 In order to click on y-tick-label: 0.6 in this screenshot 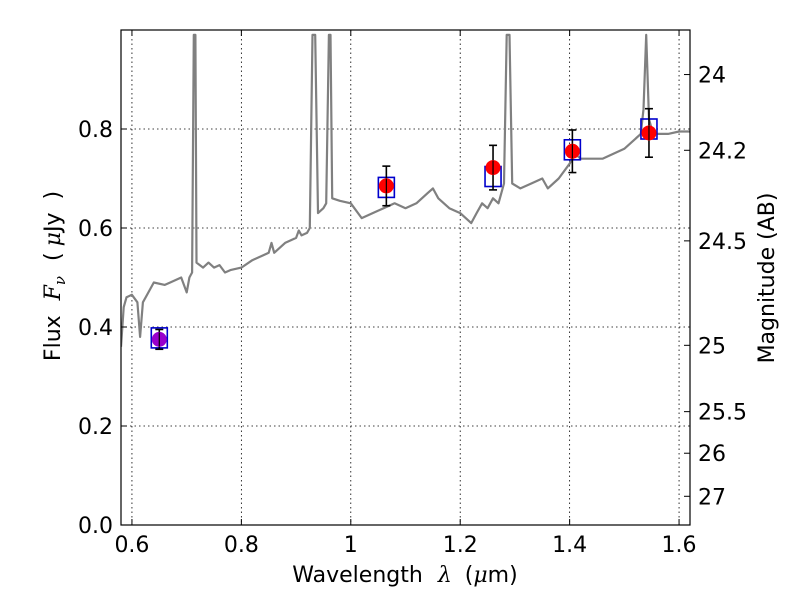, I will do `click(95, 229)`.